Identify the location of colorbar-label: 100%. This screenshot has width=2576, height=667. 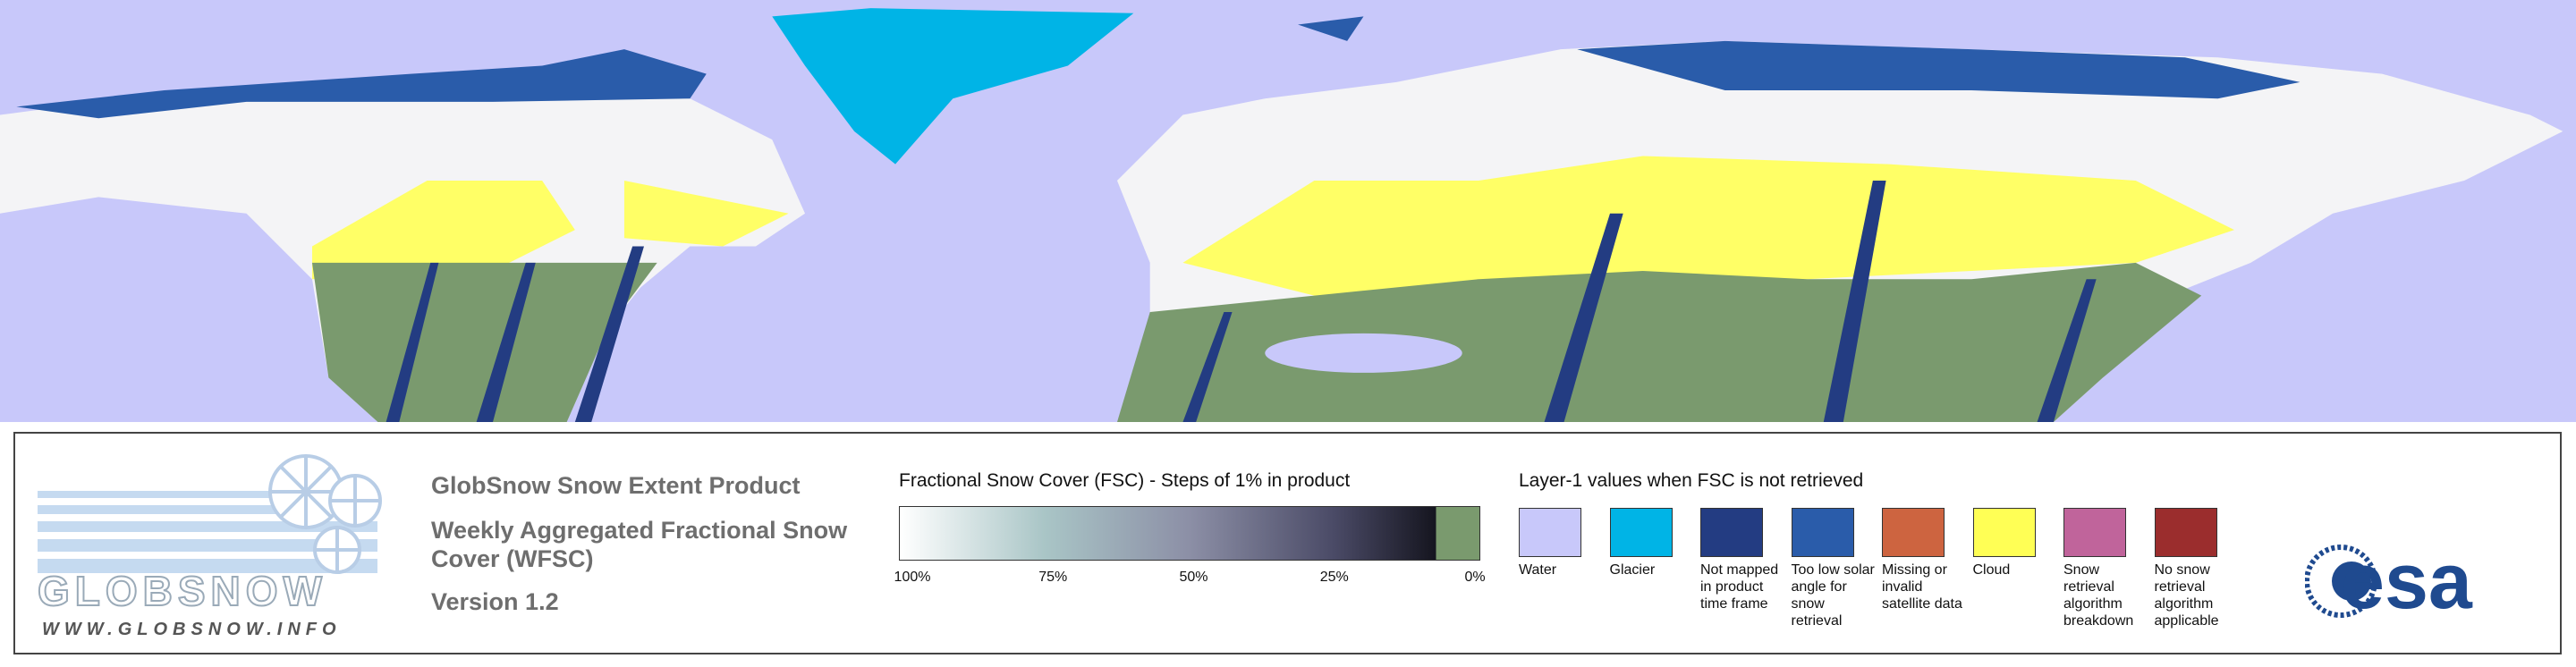
(912, 577).